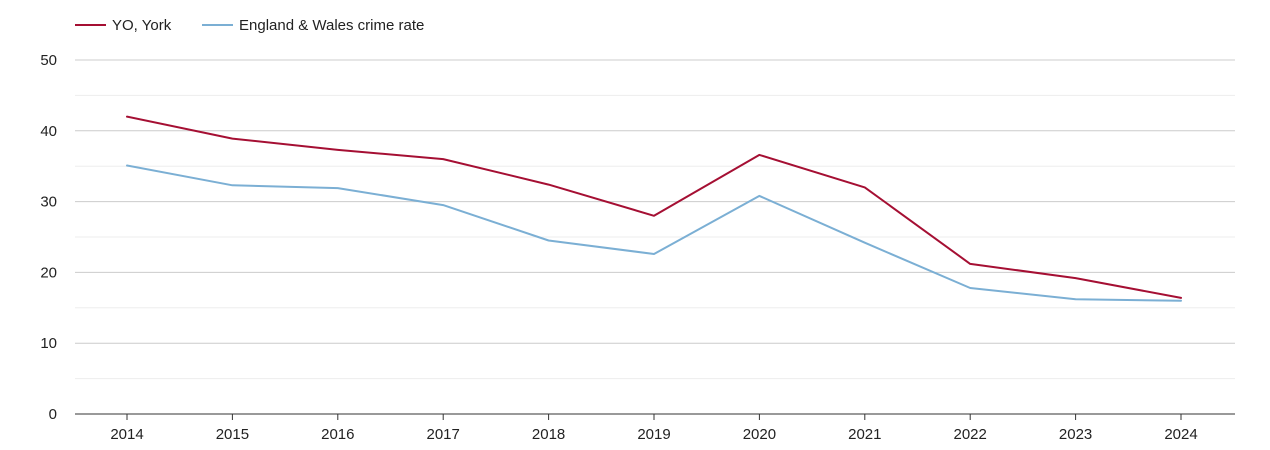 The height and width of the screenshot is (450, 1270). Describe the element at coordinates (331, 25) in the screenshot. I see `legend-label-england-wales: England & Wales crime rate` at that location.